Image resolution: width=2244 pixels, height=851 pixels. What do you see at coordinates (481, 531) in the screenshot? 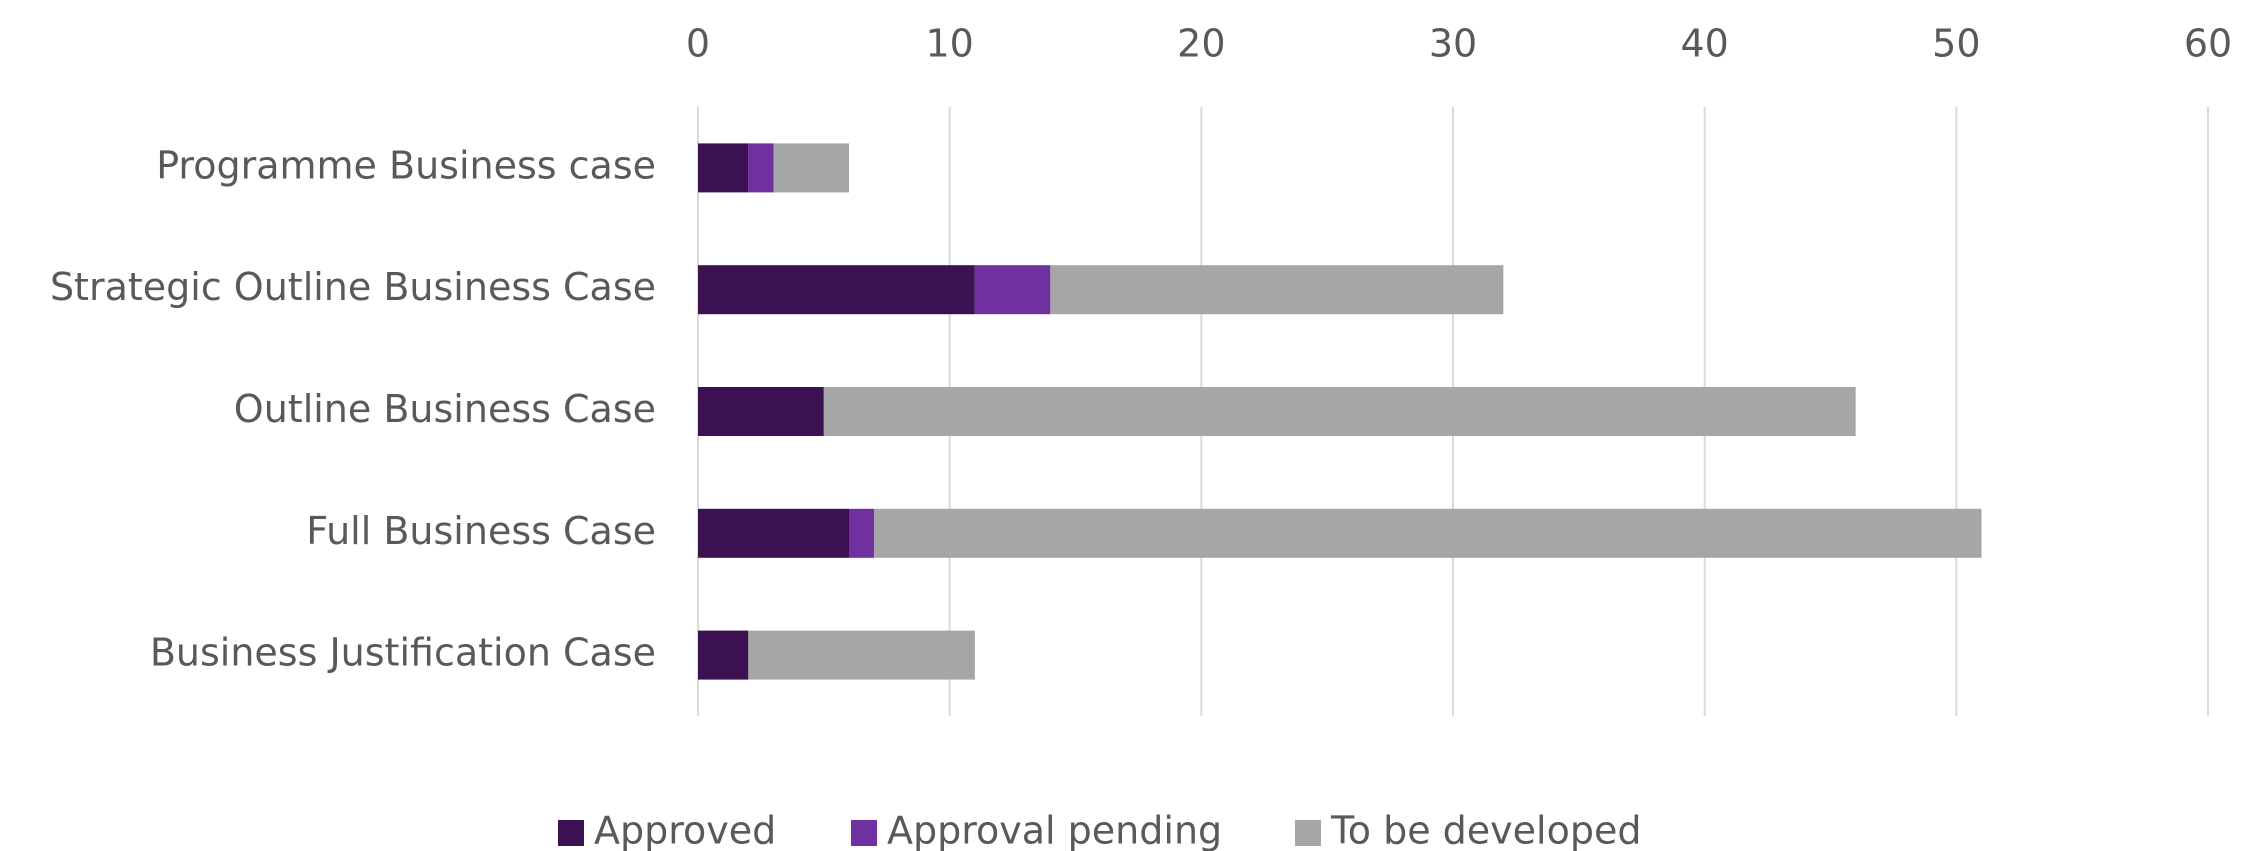
I see `y-tick-label: Full Business Case` at bounding box center [481, 531].